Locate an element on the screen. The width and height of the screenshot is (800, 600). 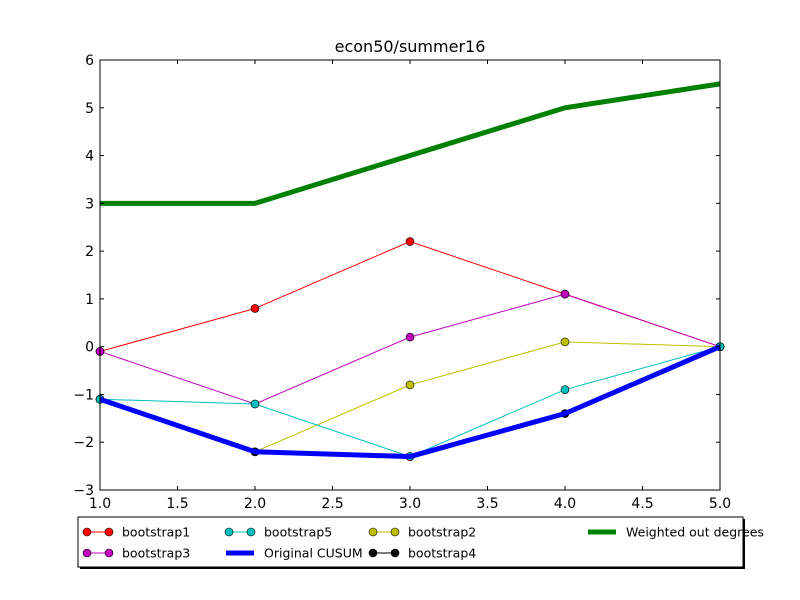
legend-label: bootstrap1 is located at coordinates (156, 532).